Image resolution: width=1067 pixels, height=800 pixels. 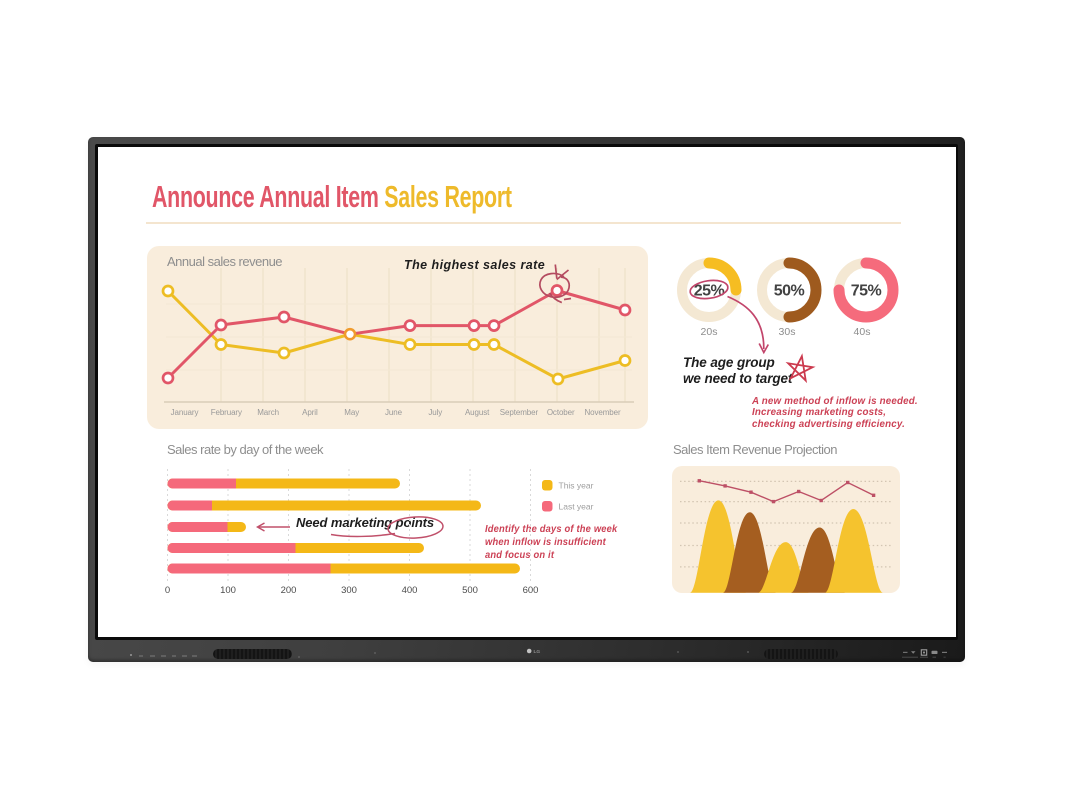 What do you see at coordinates (289, 590) in the screenshot?
I see `svg-text: 200` at bounding box center [289, 590].